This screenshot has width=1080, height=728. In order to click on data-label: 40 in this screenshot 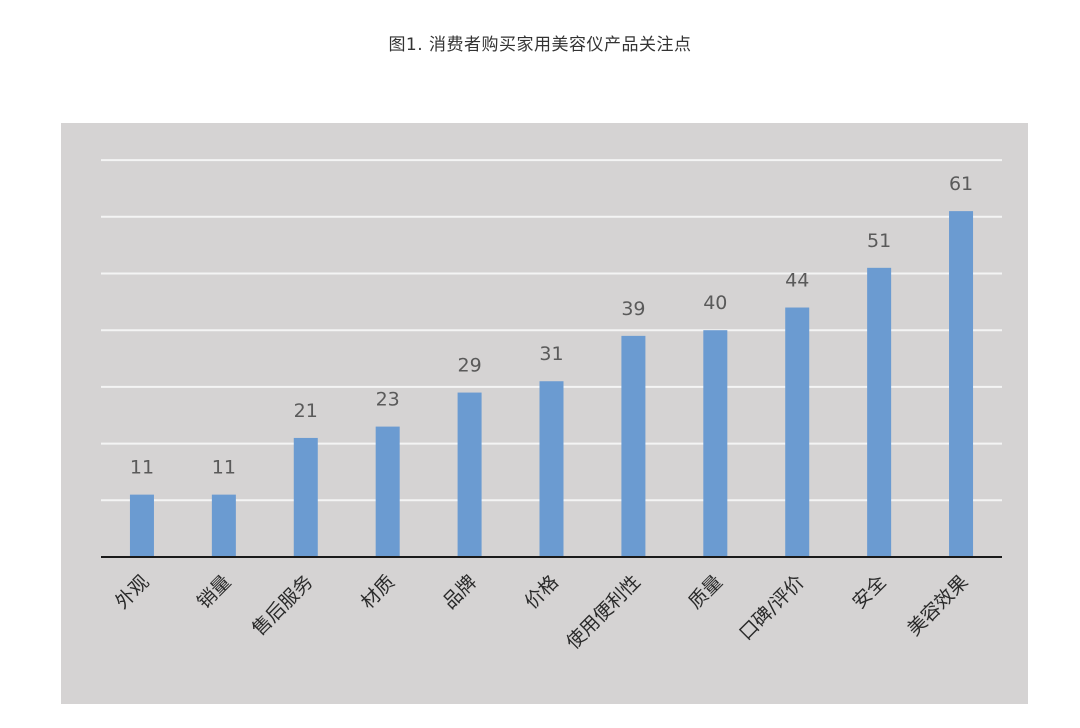, I will do `click(715, 303)`.